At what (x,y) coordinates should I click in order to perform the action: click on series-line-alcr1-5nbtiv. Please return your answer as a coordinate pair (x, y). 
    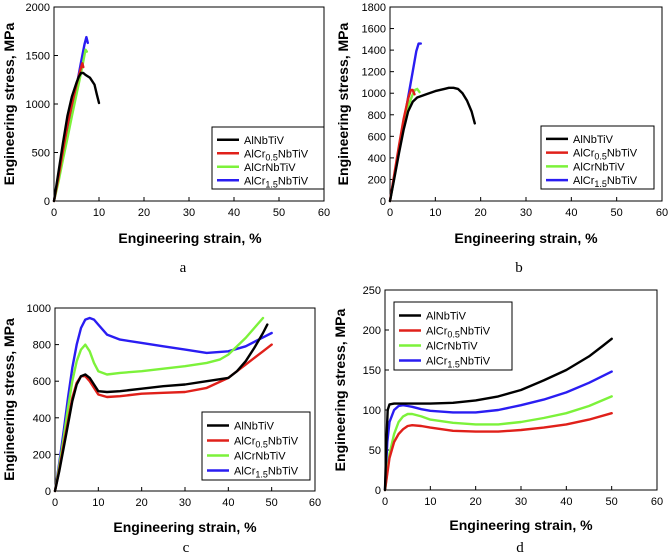
    Looking at the image, I should click on (498, 431).